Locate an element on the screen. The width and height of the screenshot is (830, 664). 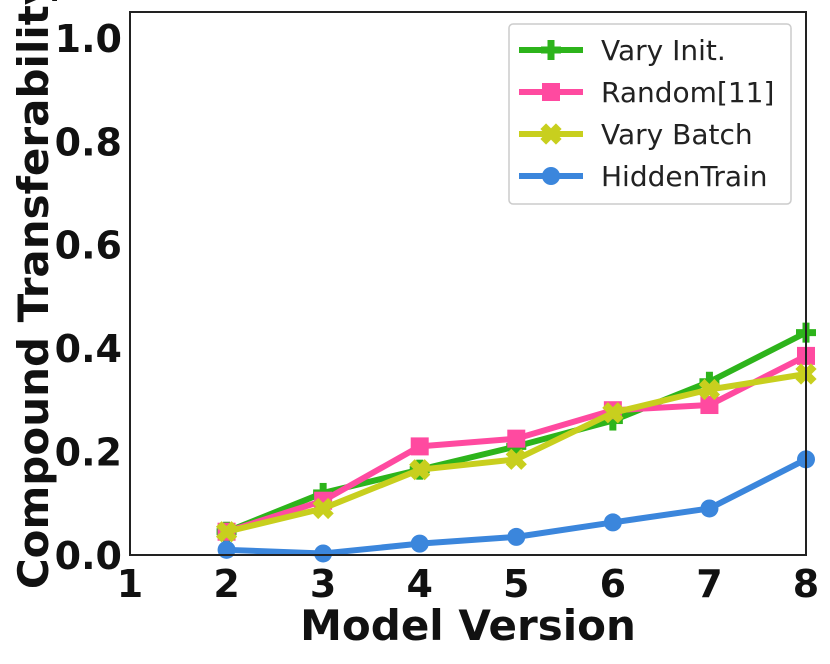
y-tick-label: 0.6 is located at coordinates (88, 246).